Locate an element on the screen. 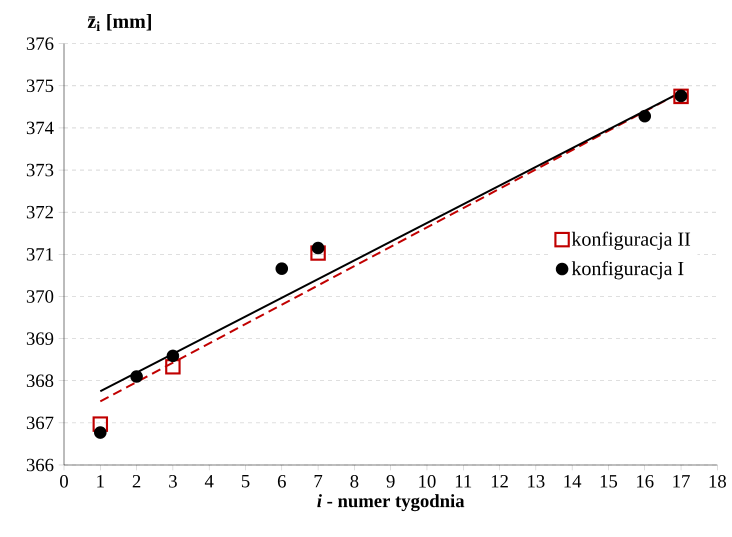 This screenshot has width=732, height=537. x-tick-label: 17 is located at coordinates (681, 481).